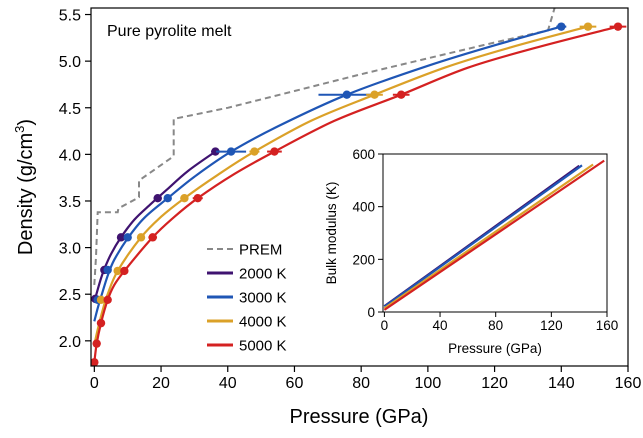 The width and height of the screenshot is (643, 438). What do you see at coordinates (161, 383) in the screenshot?
I see `x-tick-label: 20` at bounding box center [161, 383].